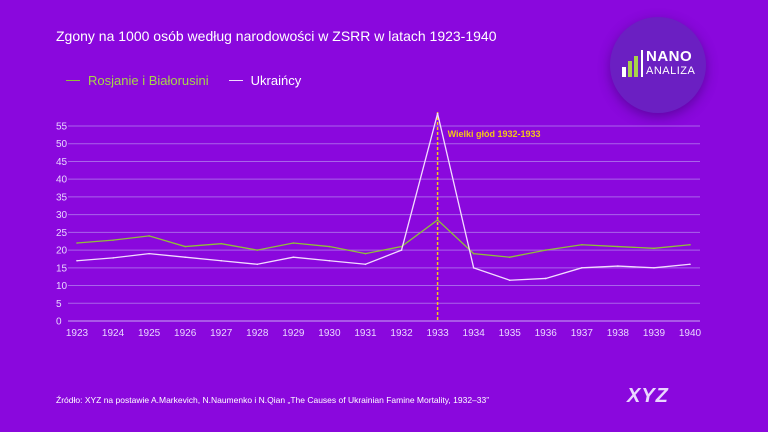 The height and width of the screenshot is (432, 768). I want to click on y-tick-label: 15, so click(62, 268).